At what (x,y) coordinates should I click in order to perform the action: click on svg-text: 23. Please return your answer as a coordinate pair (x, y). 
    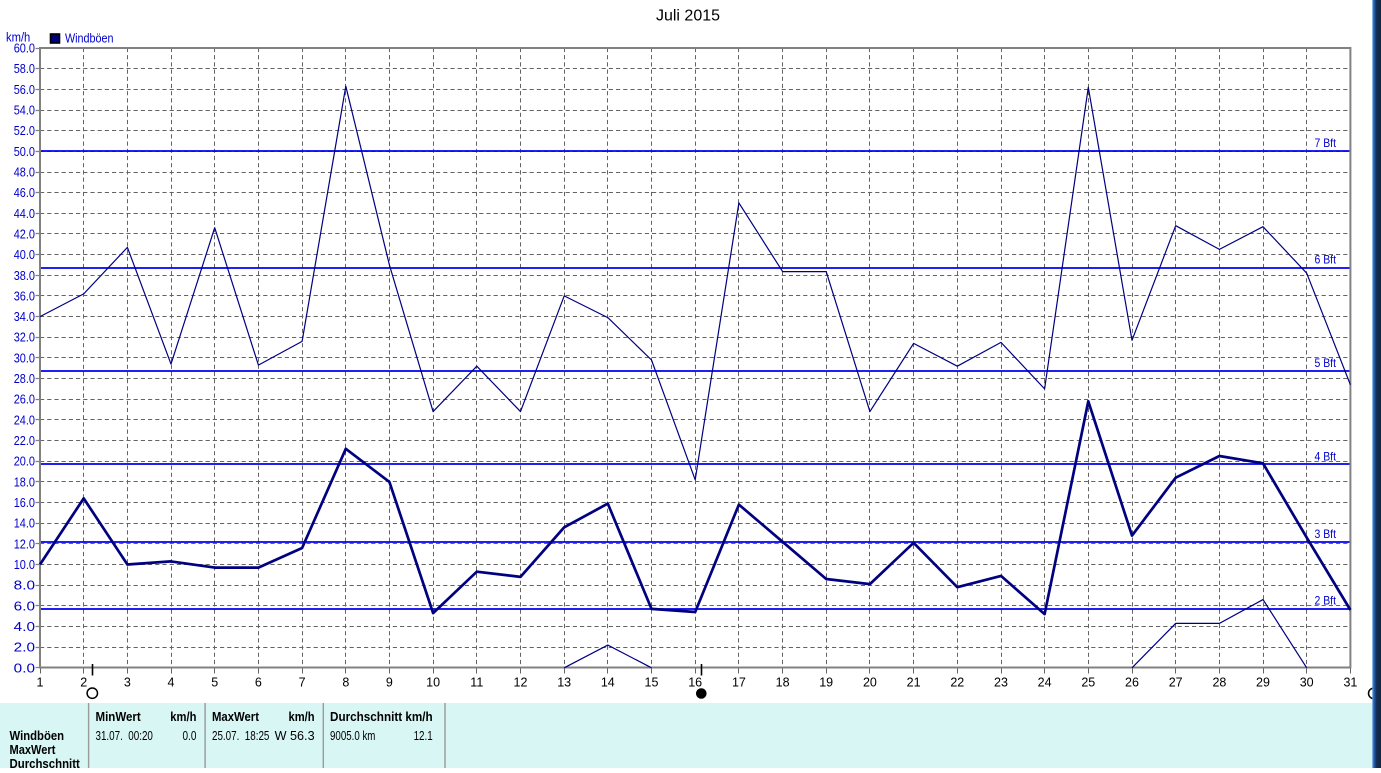
    Looking at the image, I should click on (1001, 683).